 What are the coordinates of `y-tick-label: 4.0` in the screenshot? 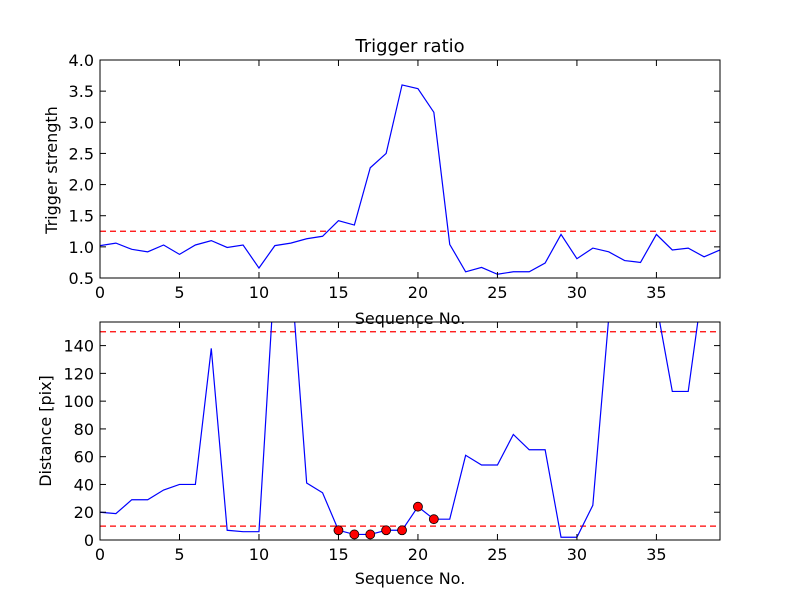 It's located at (81, 60).